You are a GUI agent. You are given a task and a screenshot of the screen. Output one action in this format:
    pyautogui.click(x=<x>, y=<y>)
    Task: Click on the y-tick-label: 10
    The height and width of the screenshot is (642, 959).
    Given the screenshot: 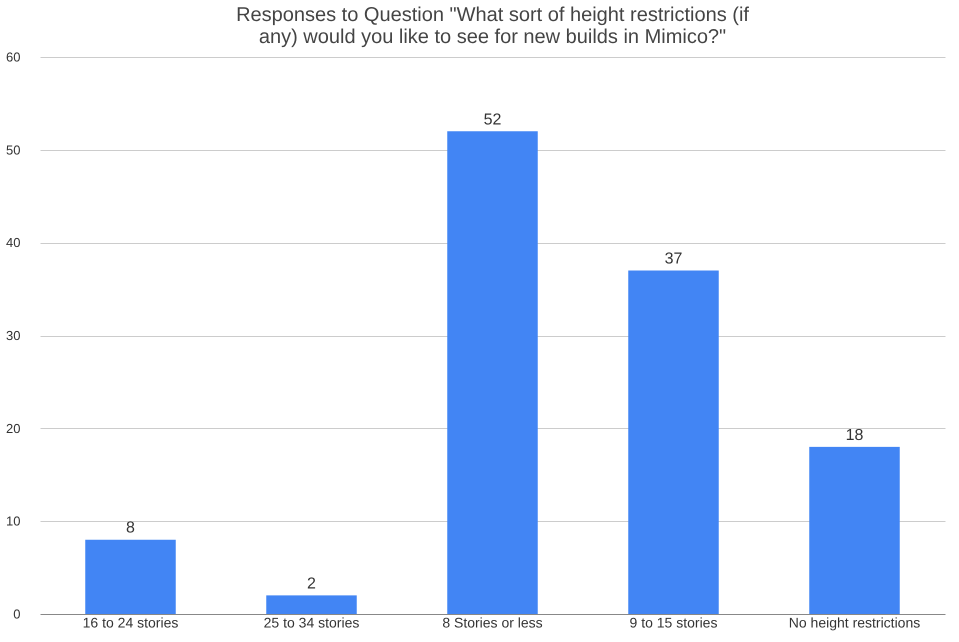 What is the action you would take?
    pyautogui.click(x=13, y=521)
    